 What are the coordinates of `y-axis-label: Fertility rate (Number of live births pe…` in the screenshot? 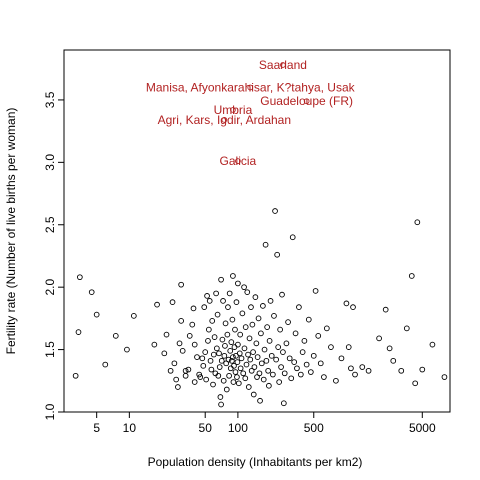 It's located at (11, 231).